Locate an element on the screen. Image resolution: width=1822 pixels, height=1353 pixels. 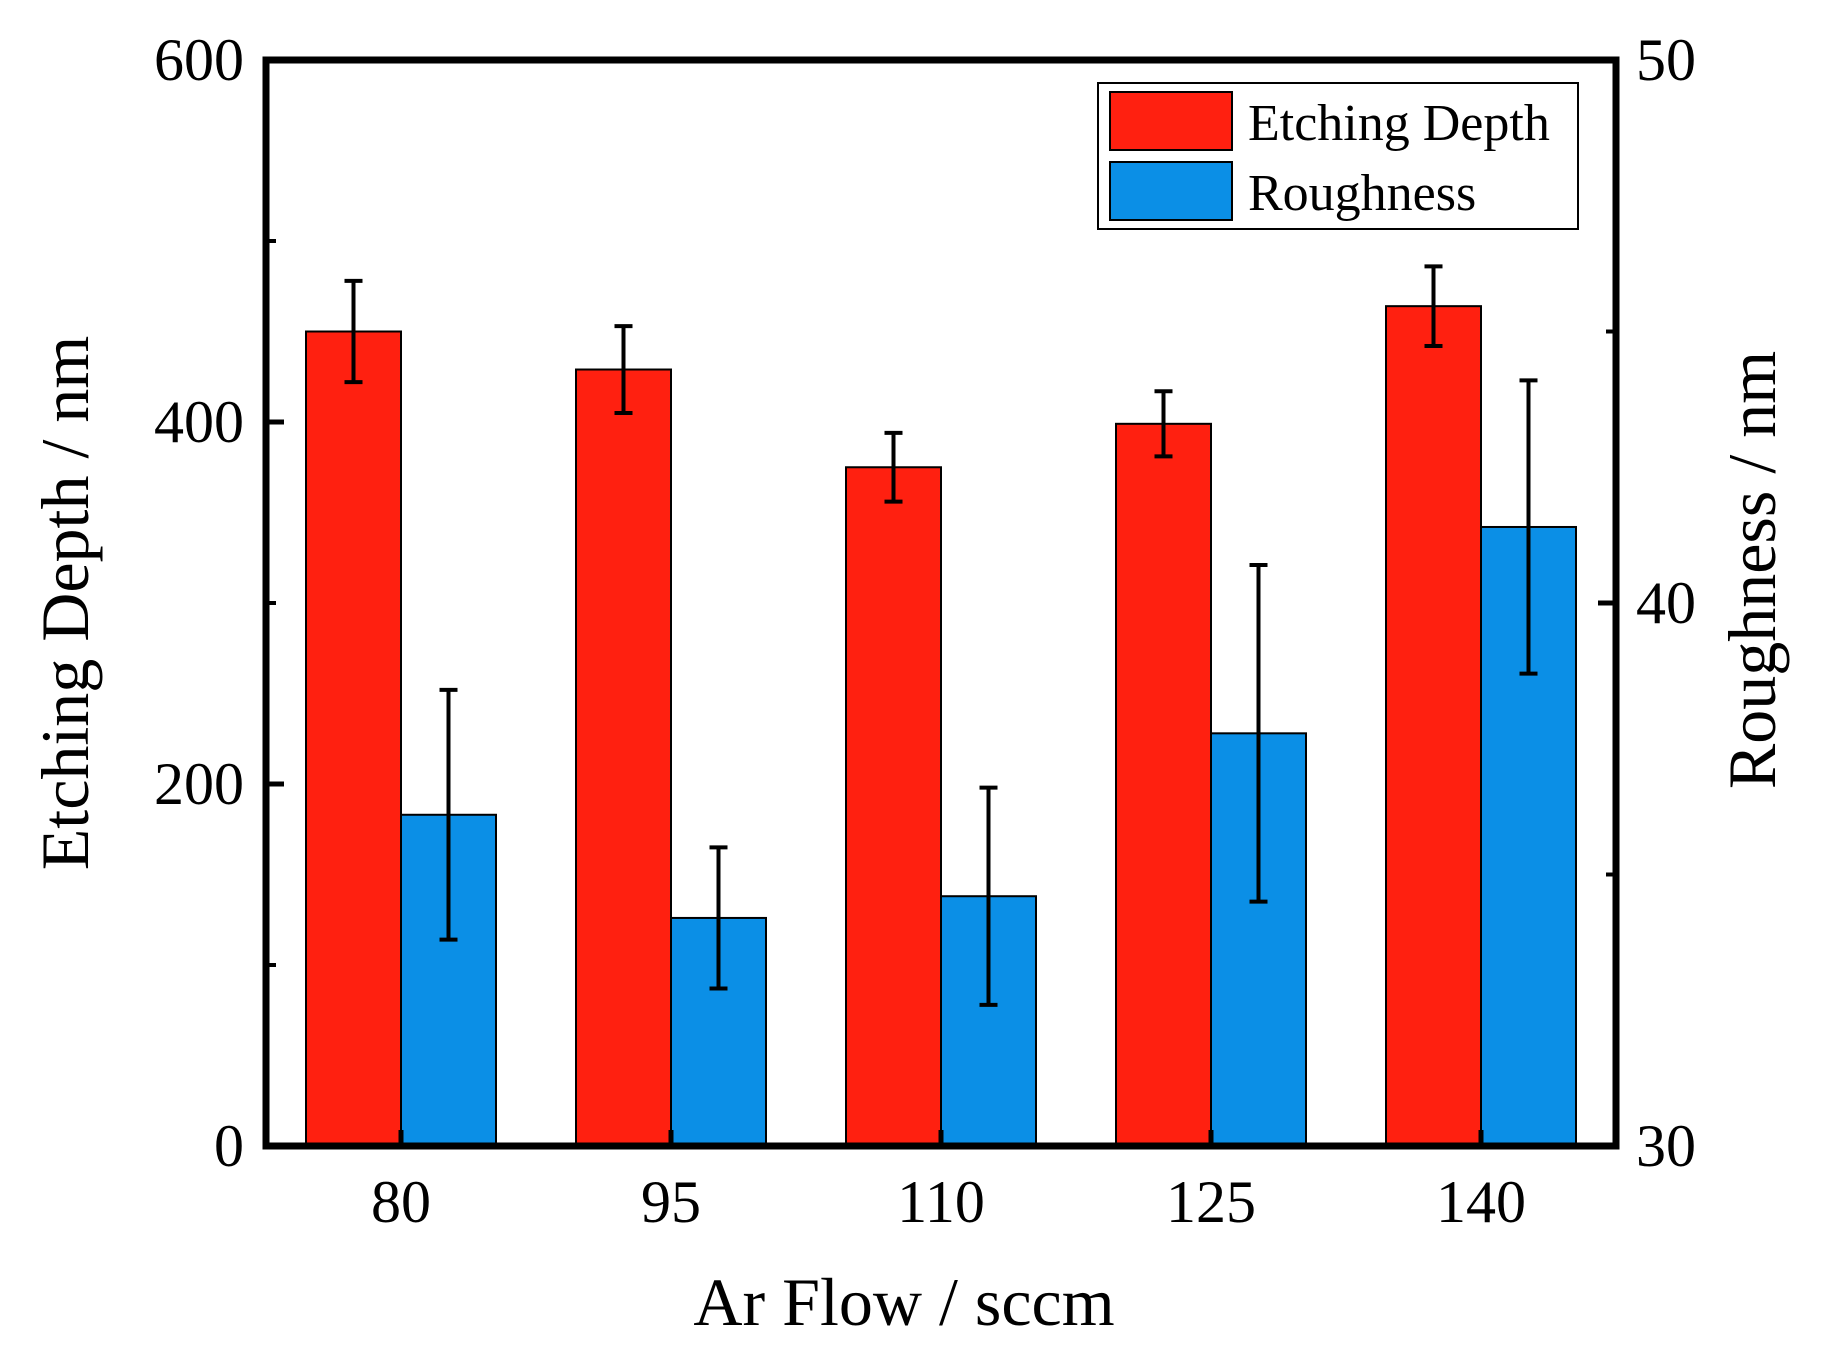
y-left-tick-label-400: 400 is located at coordinates (199, 422).